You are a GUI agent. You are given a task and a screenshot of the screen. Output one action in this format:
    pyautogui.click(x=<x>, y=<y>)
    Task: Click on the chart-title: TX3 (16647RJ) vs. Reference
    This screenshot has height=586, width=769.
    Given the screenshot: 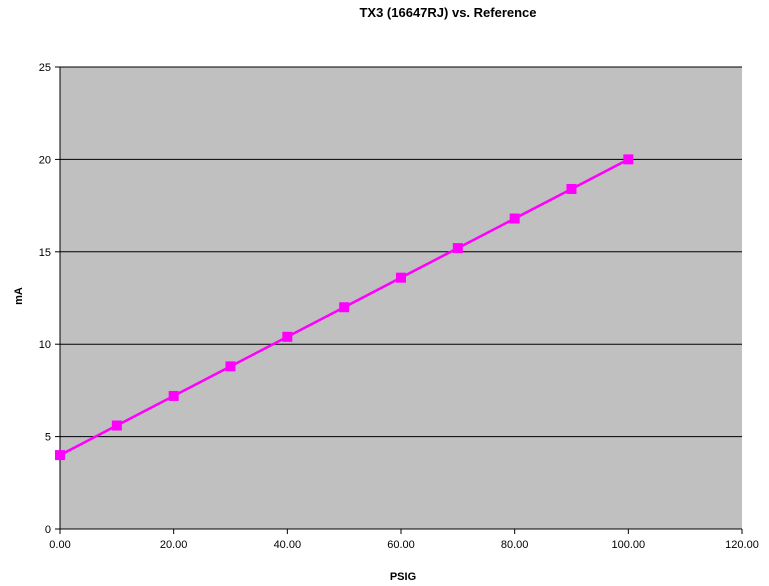 What is the action you would take?
    pyautogui.click(x=447, y=12)
    